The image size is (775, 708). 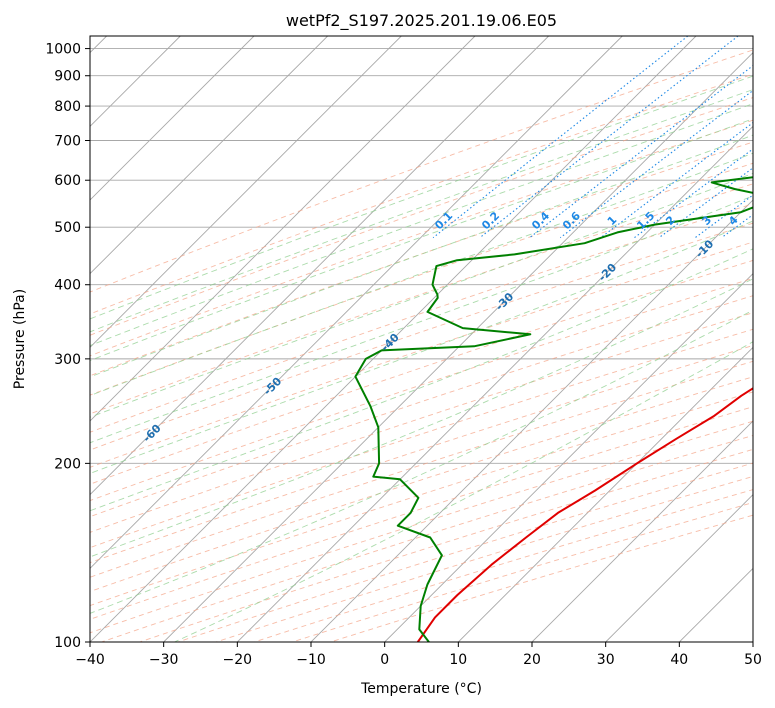 I want to click on x-axis-label: Temperature (°C), so click(x=421, y=689).